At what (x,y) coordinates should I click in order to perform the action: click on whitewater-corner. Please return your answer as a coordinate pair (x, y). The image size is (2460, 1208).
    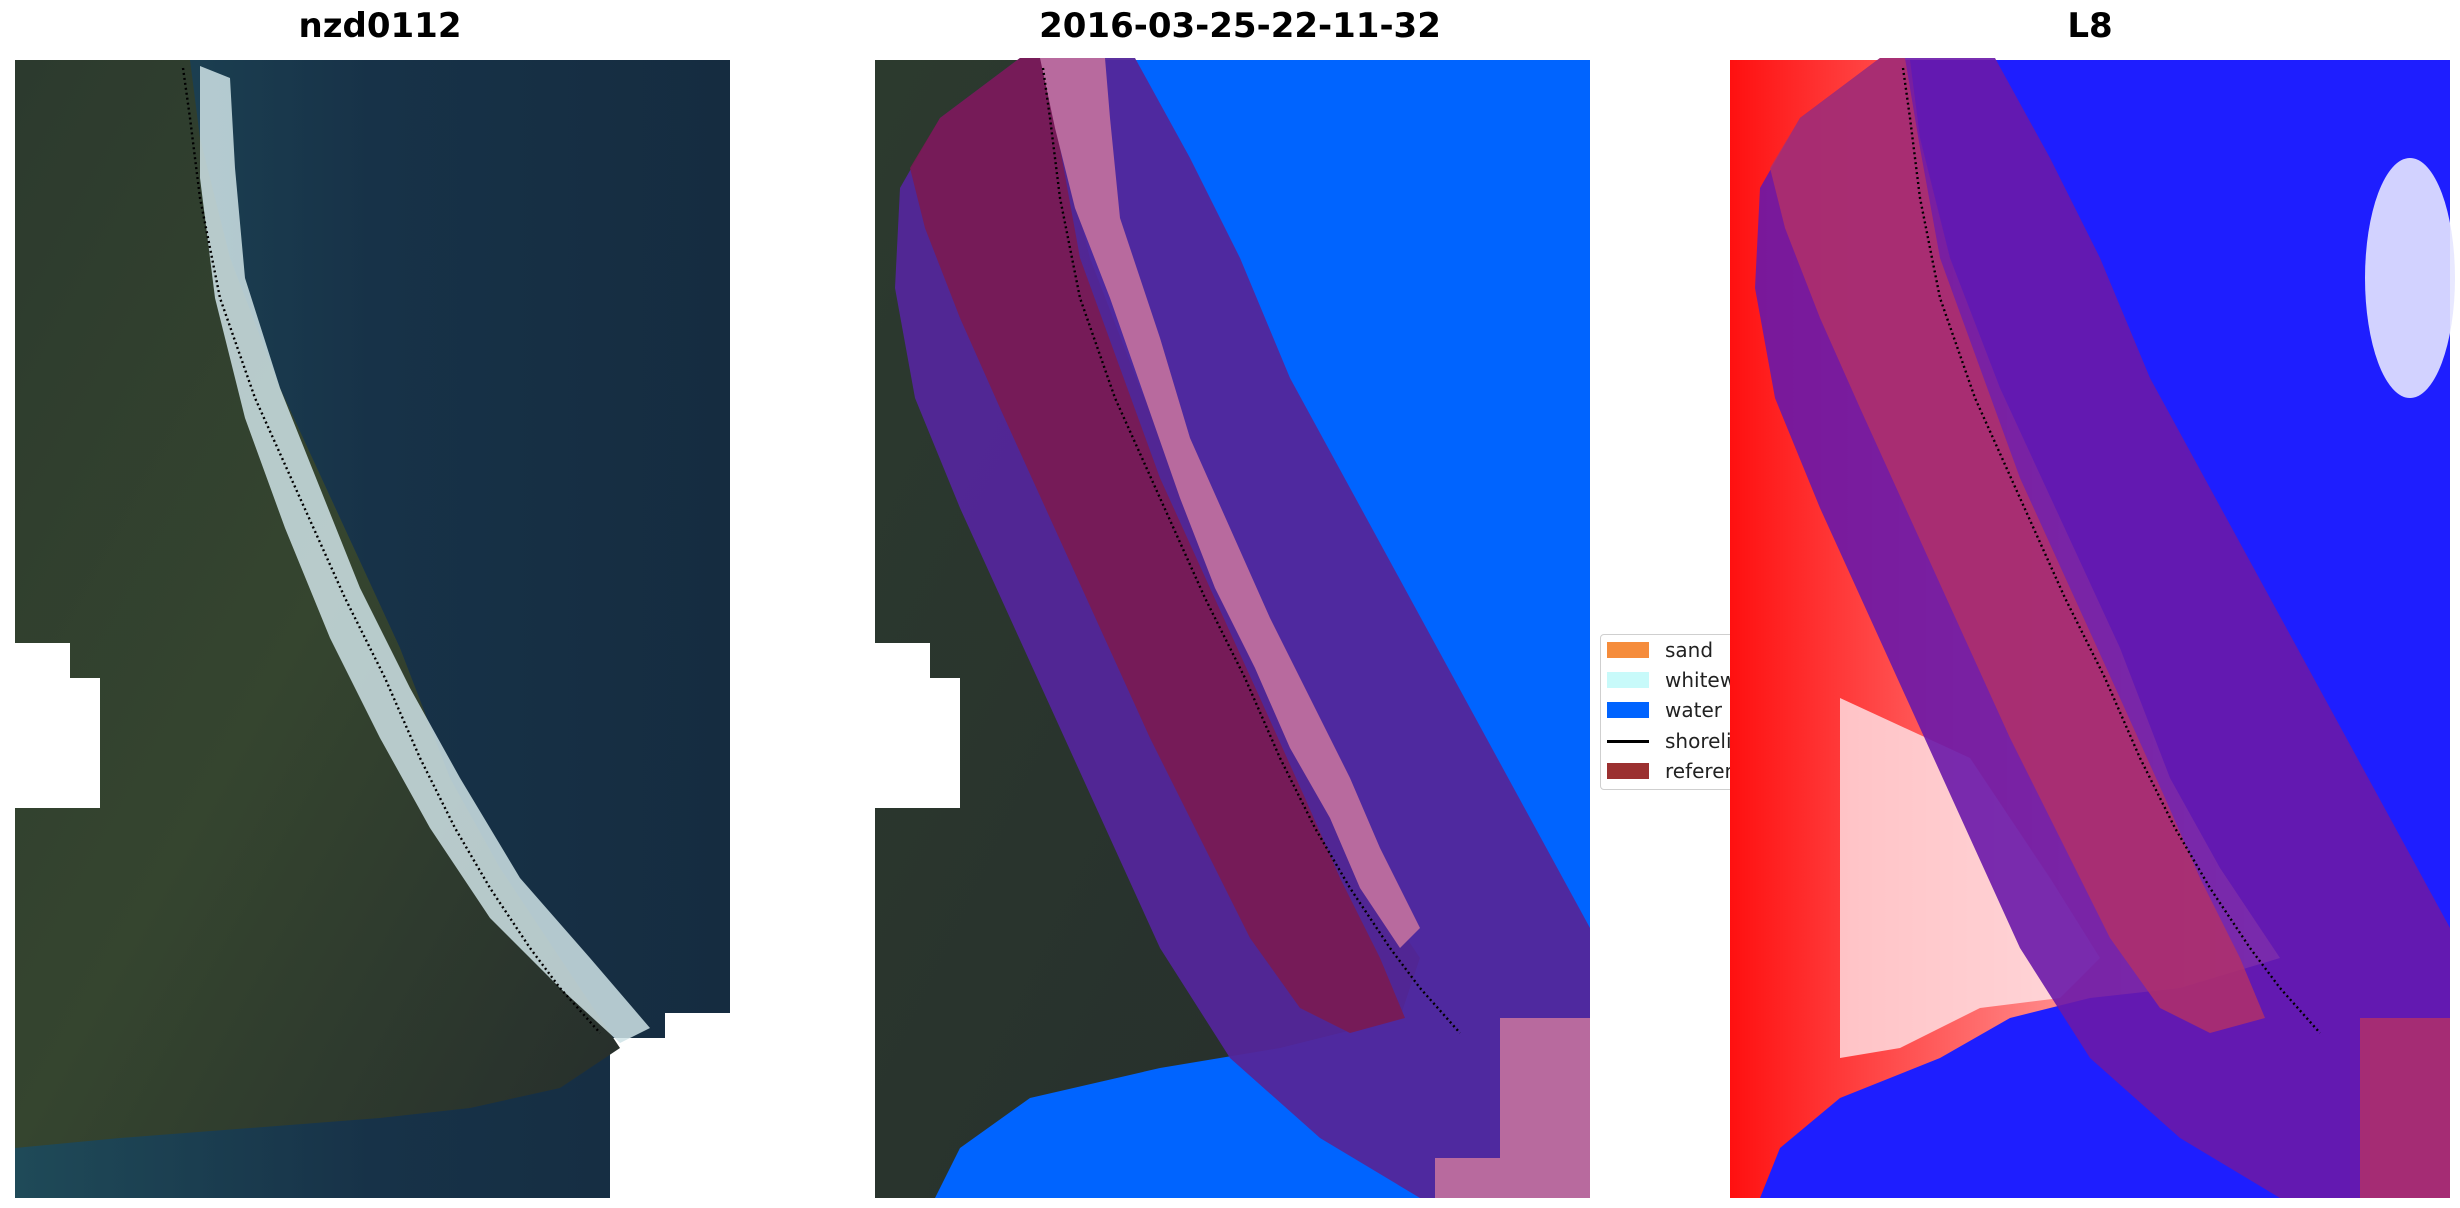
    Looking at the image, I should click on (1545, 1108).